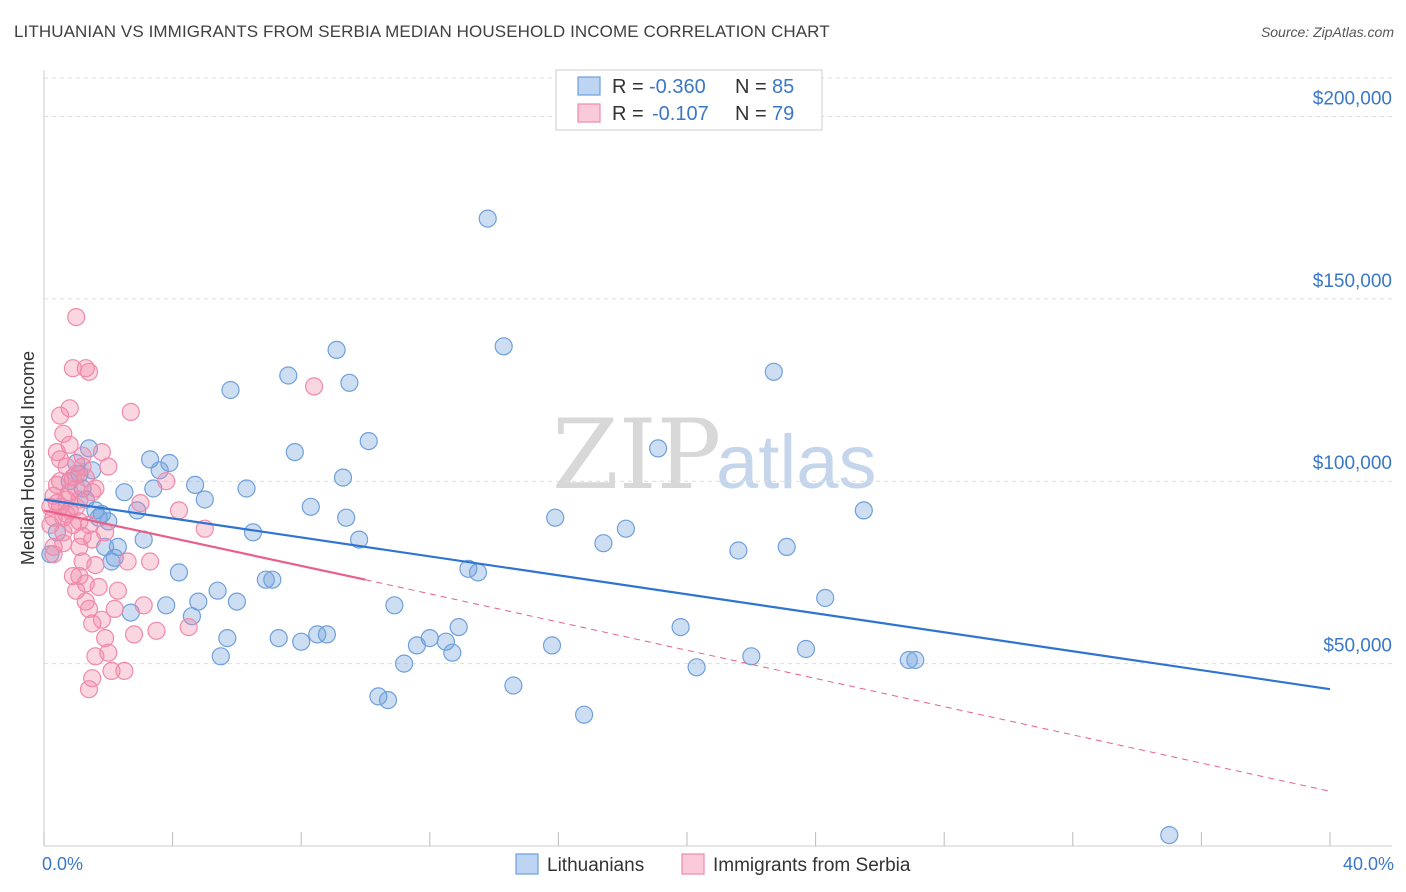 The width and height of the screenshot is (1406, 892). What do you see at coordinates (812, 865) in the screenshot?
I see `bottom-legend-label-serbia: Immigrants from Serbia` at bounding box center [812, 865].